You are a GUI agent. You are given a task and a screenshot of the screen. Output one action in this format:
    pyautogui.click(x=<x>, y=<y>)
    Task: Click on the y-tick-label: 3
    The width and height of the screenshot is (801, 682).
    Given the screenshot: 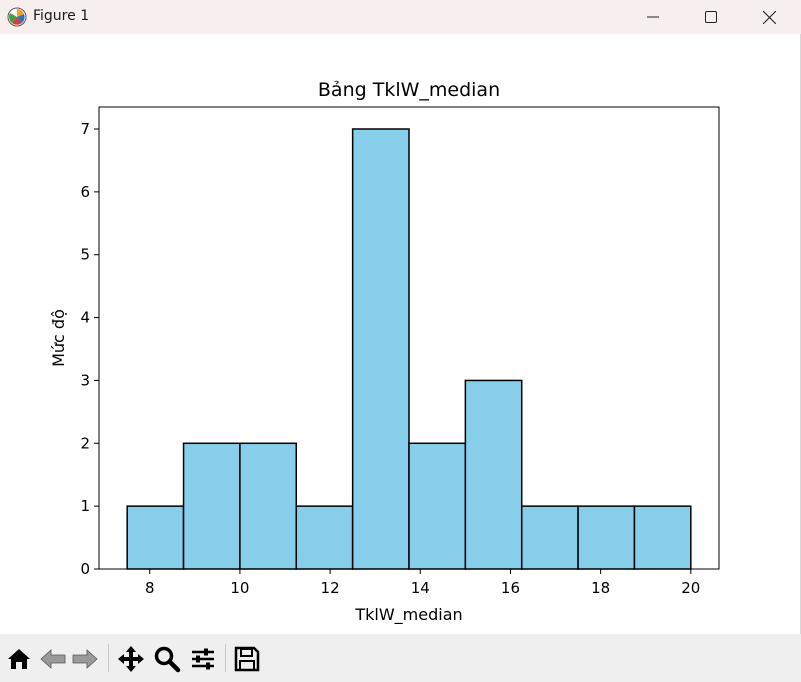 What is the action you would take?
    pyautogui.click(x=85, y=380)
    